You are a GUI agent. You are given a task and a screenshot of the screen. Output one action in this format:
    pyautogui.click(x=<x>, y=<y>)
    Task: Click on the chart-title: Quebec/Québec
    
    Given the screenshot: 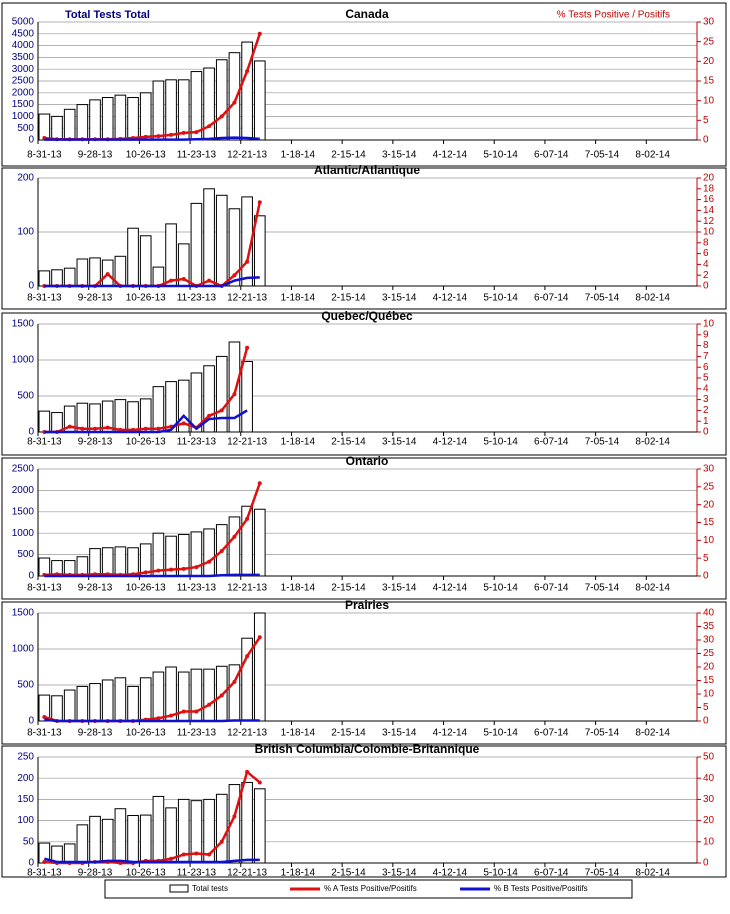 What is the action you would take?
    pyautogui.click(x=367, y=316)
    